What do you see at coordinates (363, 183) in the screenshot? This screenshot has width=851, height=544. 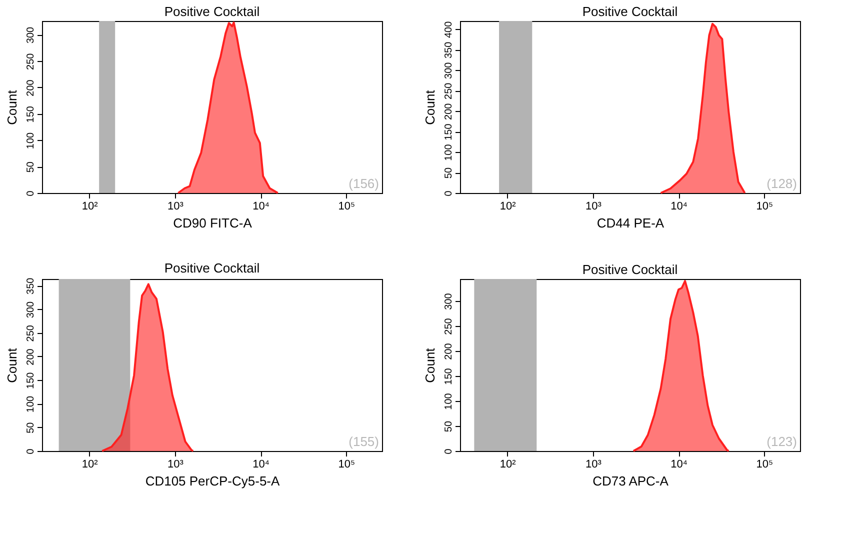 I see `annotation: (156)` at bounding box center [363, 183].